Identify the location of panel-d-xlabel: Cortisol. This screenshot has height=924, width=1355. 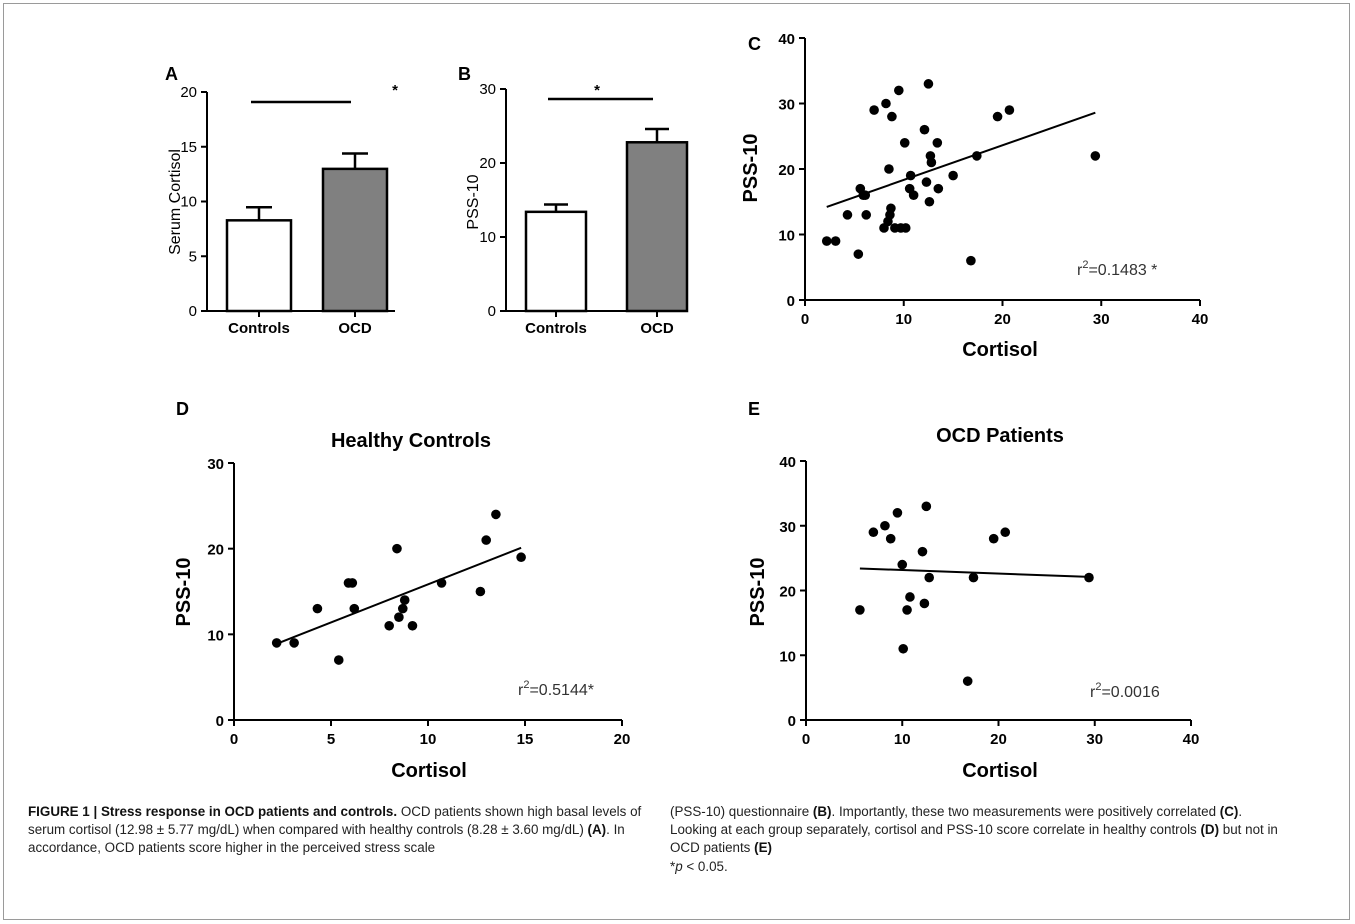
(429, 771).